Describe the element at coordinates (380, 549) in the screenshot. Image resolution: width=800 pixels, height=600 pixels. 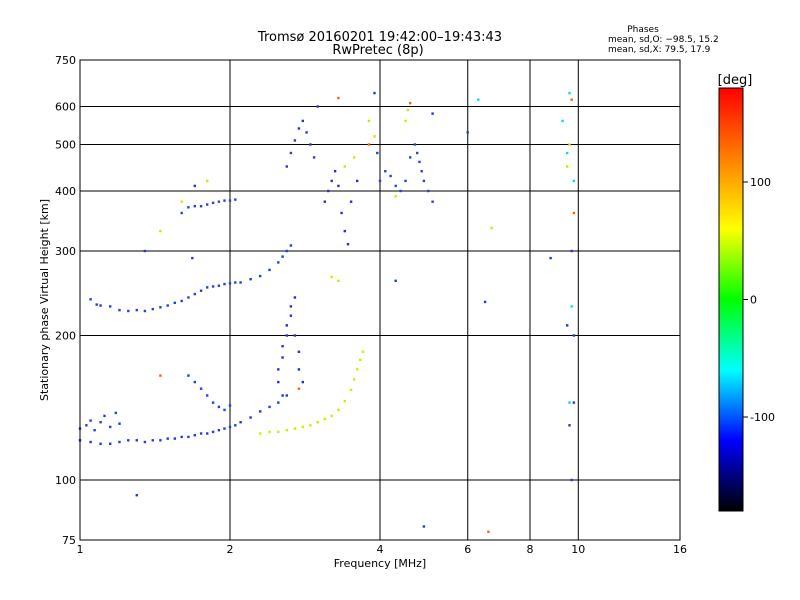
I see `x-tick-label: 4` at that location.